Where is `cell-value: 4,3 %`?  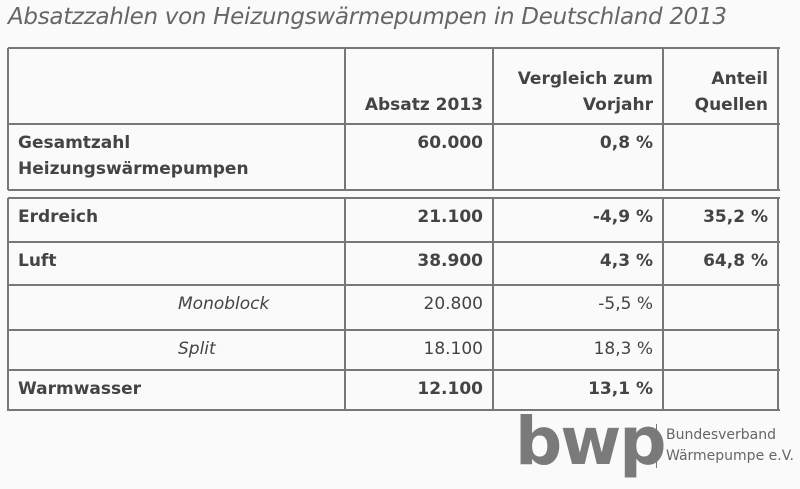 cell-value: 4,3 % is located at coordinates (626, 261).